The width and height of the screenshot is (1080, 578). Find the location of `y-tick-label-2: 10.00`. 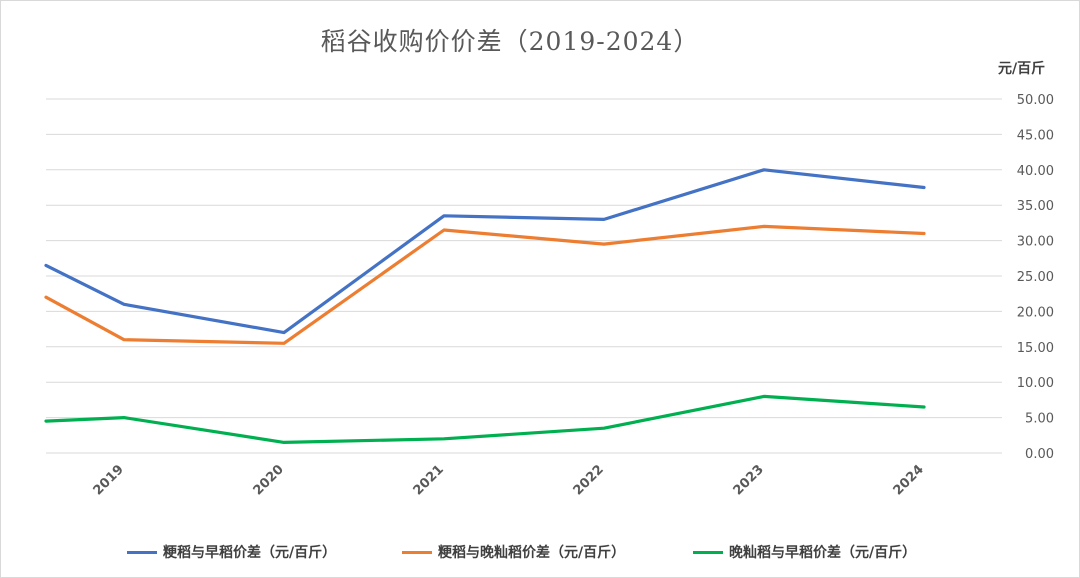

y-tick-label-2: 10.00 is located at coordinates (1035, 383).